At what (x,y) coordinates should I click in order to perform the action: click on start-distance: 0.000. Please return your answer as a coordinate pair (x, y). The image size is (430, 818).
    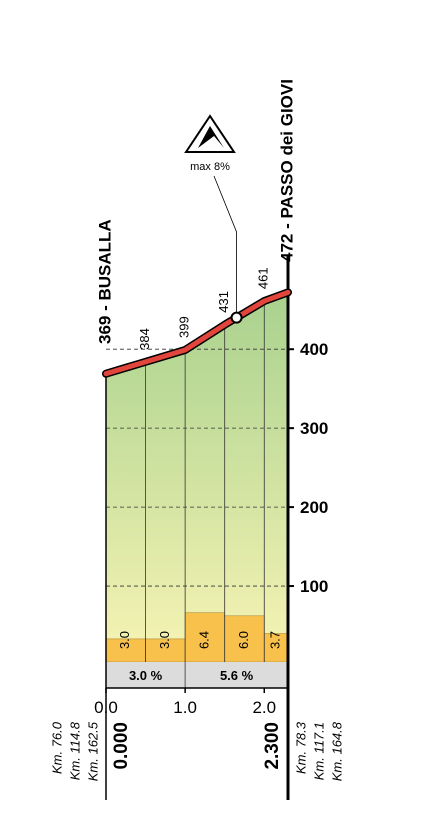
    Looking at the image, I should click on (121, 746).